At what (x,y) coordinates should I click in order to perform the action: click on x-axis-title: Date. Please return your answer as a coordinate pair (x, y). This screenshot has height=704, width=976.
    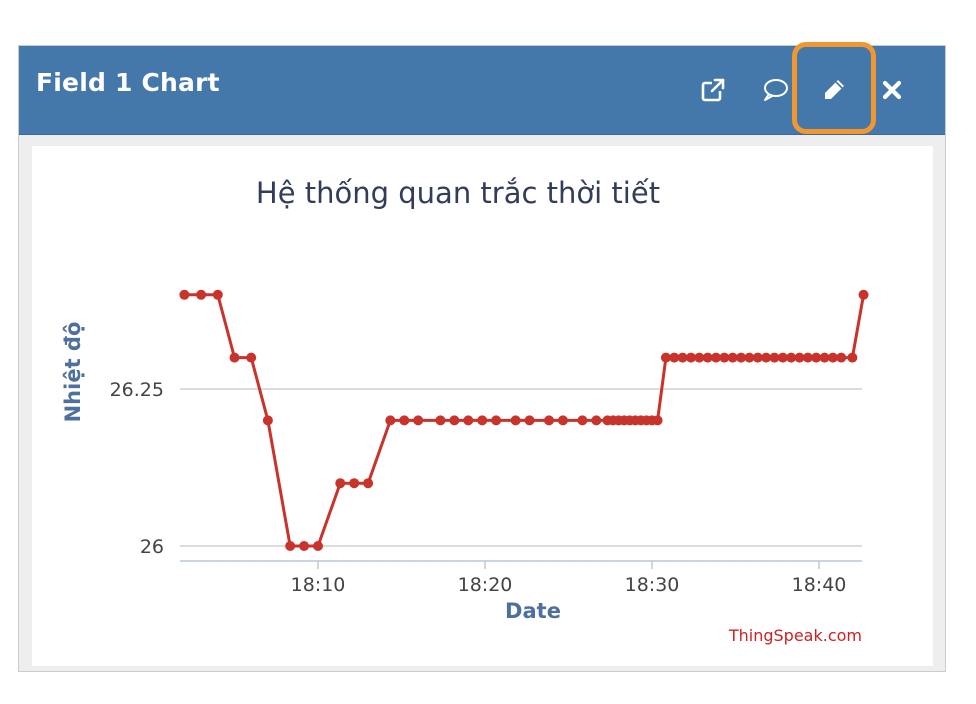
    Looking at the image, I should click on (533, 611).